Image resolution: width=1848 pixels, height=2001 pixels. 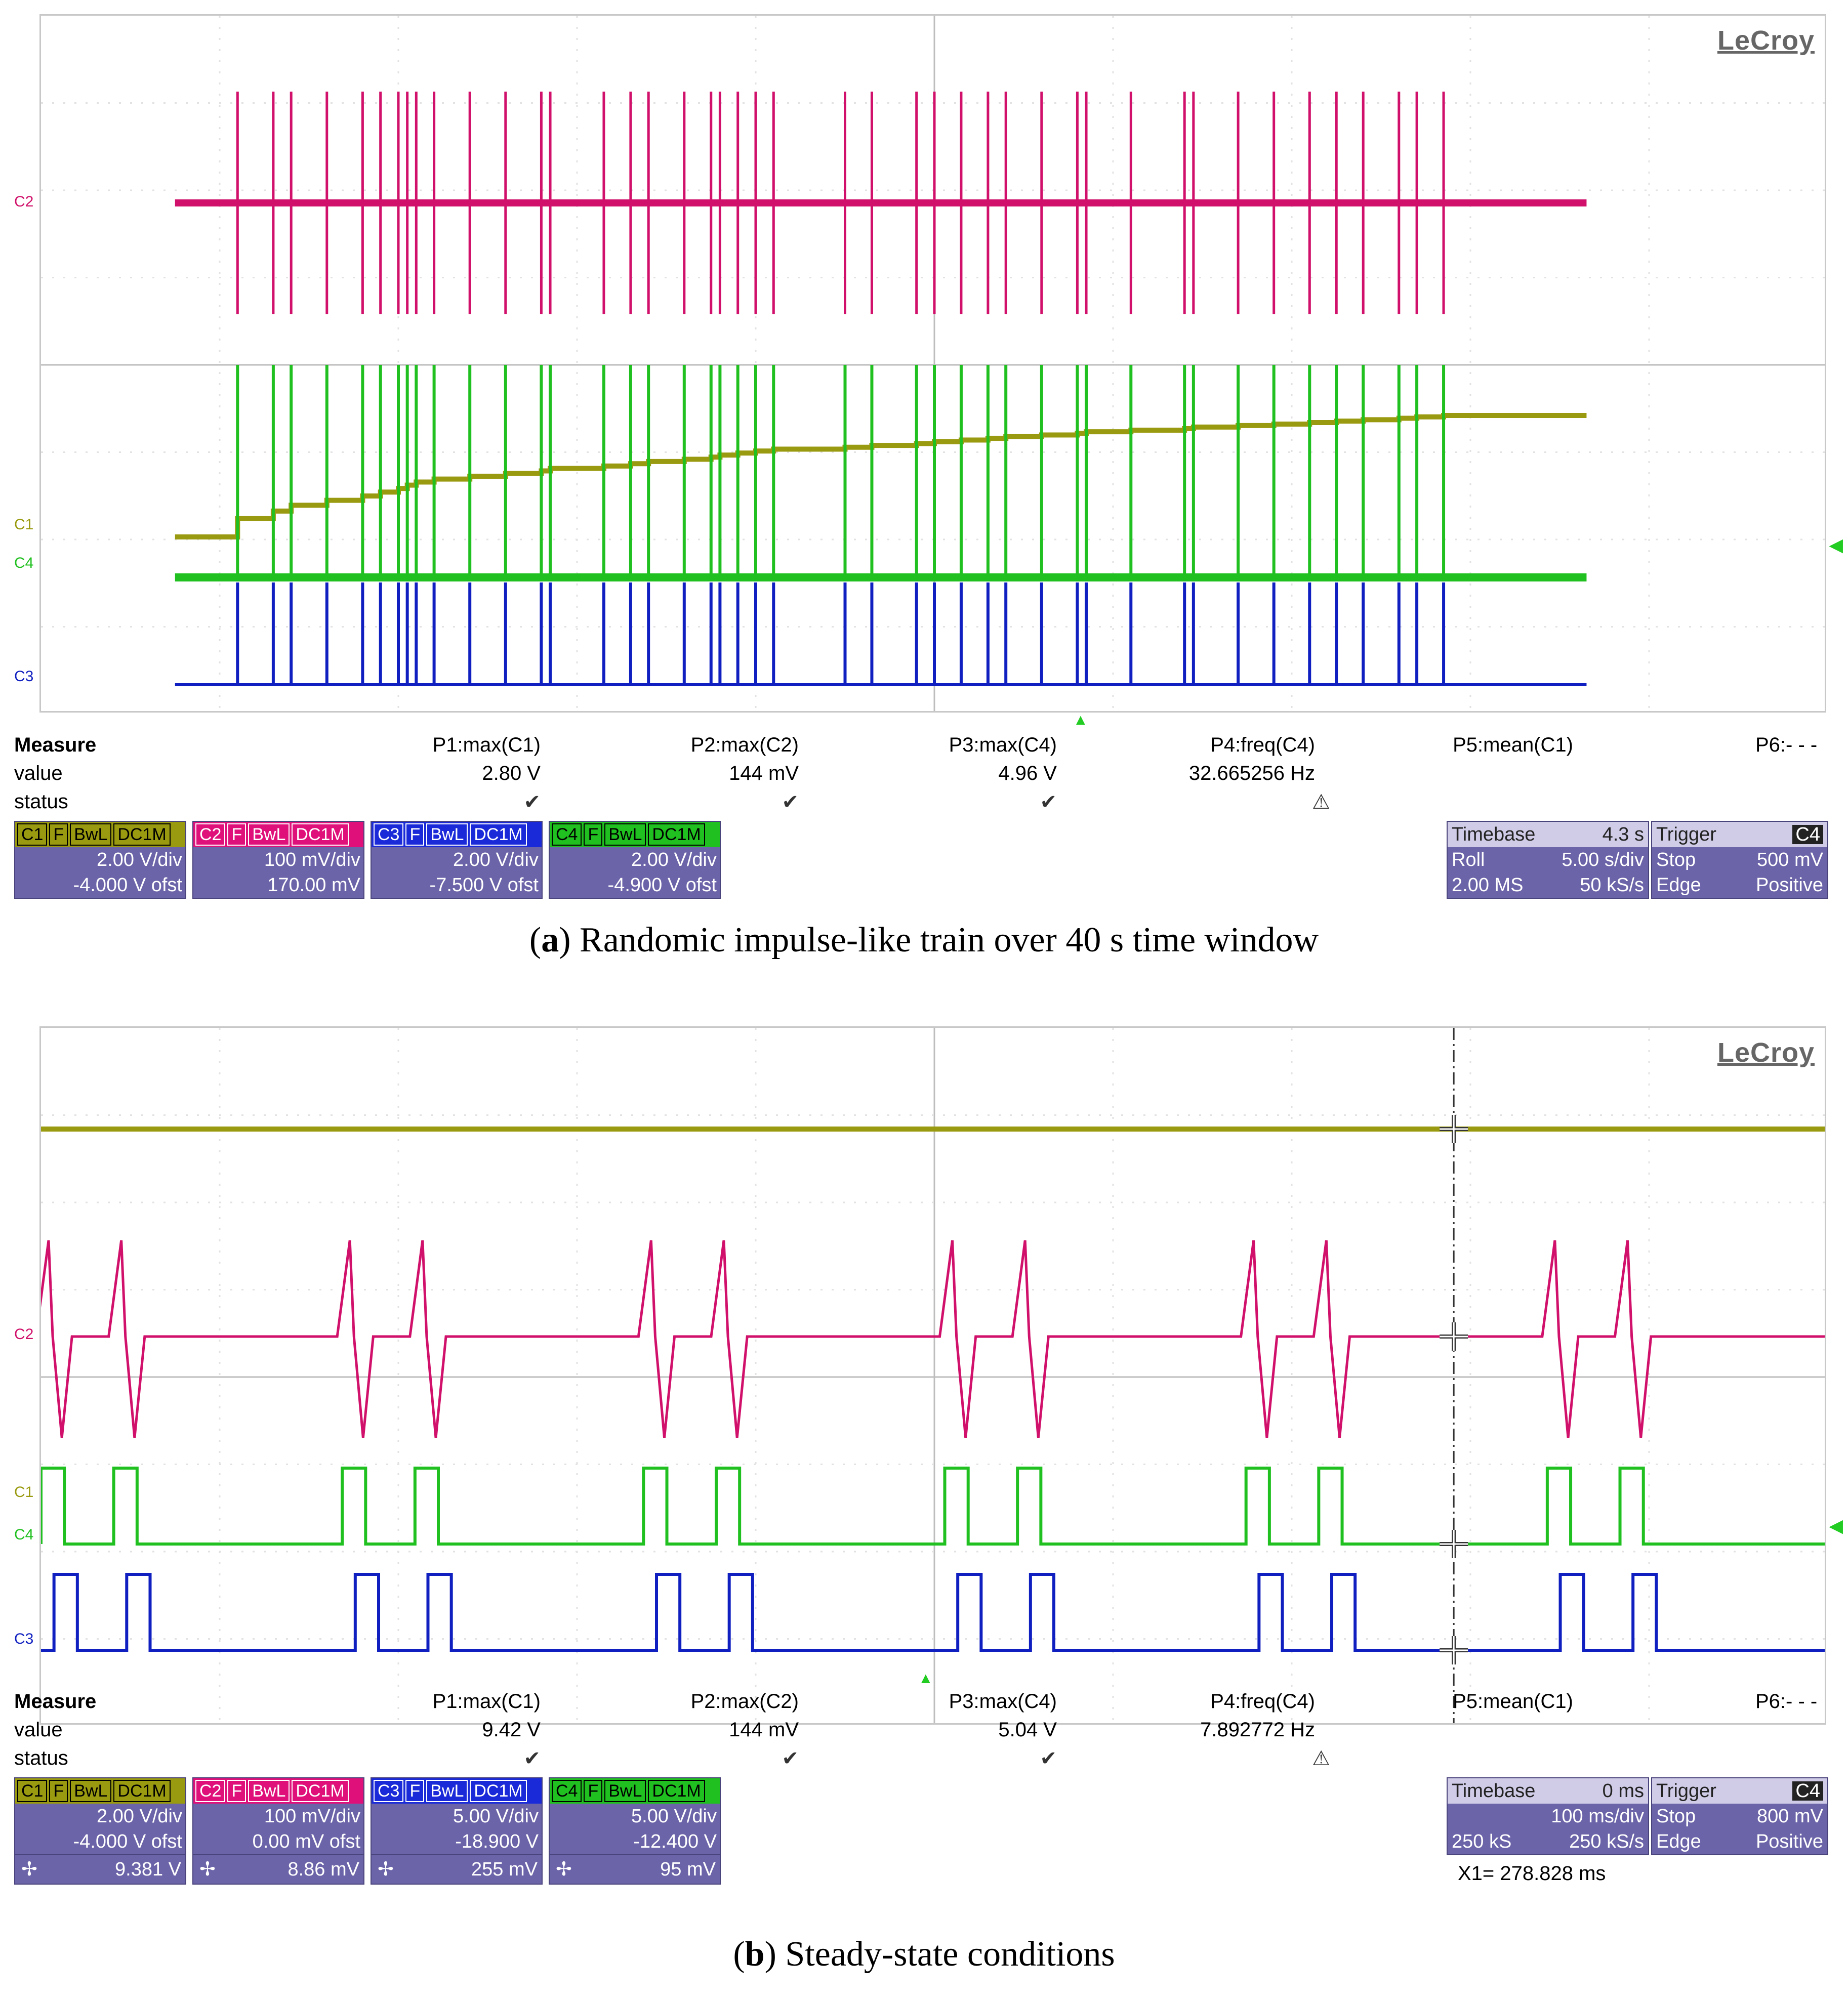 I want to click on trigger-time-marker-a: ▲, so click(x=1080, y=720).